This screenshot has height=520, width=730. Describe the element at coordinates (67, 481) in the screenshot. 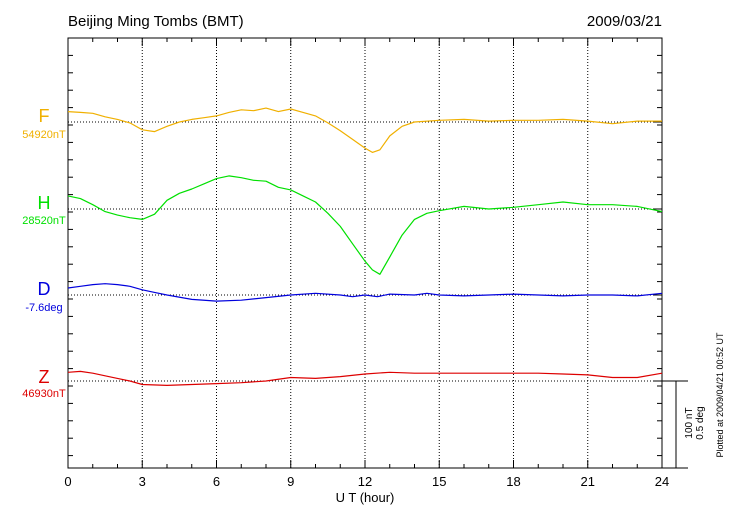

I see `x-tick-label: 0` at that location.